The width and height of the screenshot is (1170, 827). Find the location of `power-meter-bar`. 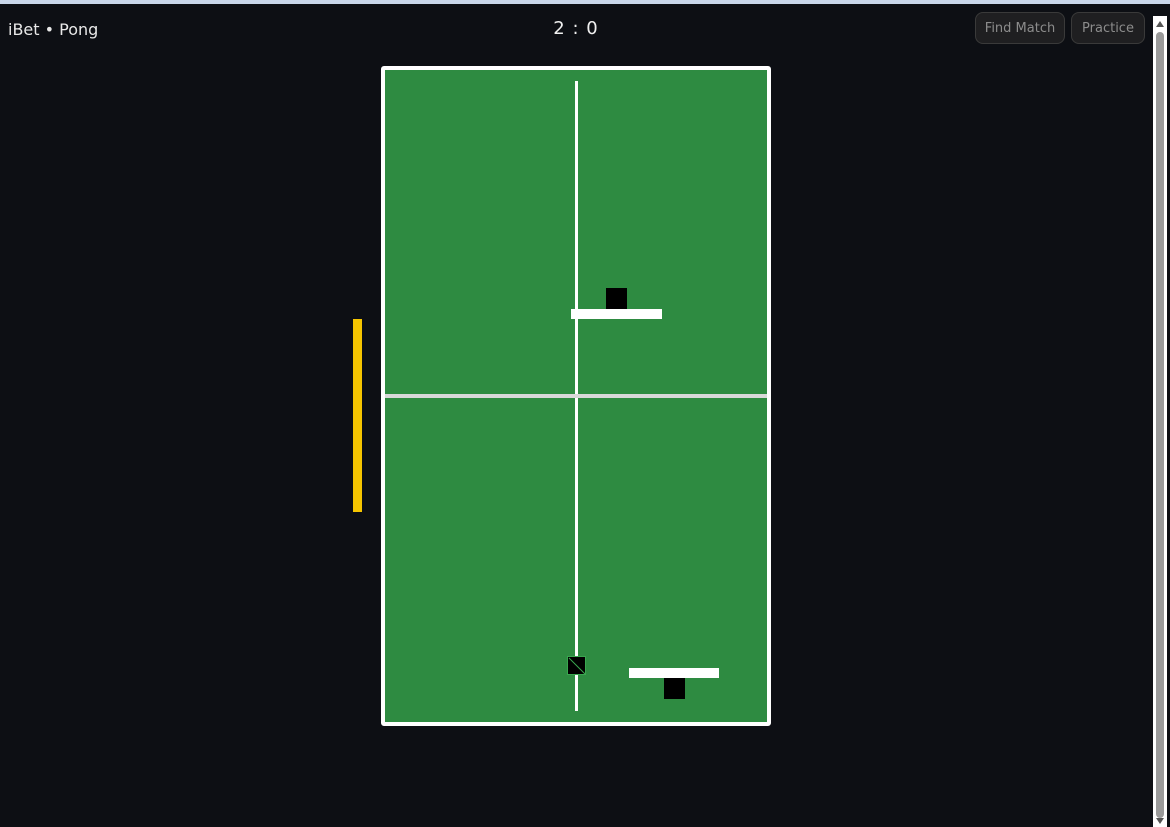

power-meter-bar is located at coordinates (357, 415).